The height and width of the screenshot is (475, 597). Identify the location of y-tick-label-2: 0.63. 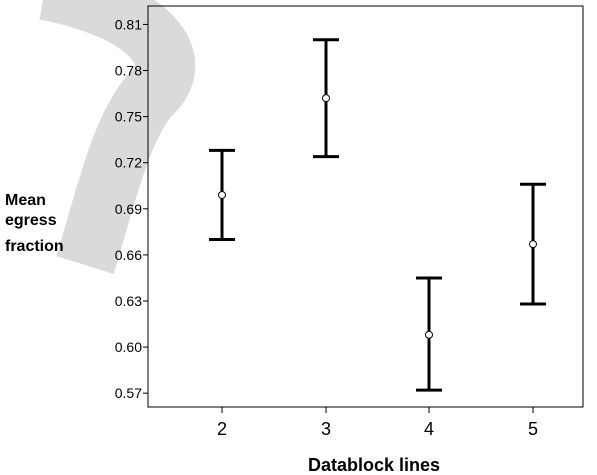
(128, 301).